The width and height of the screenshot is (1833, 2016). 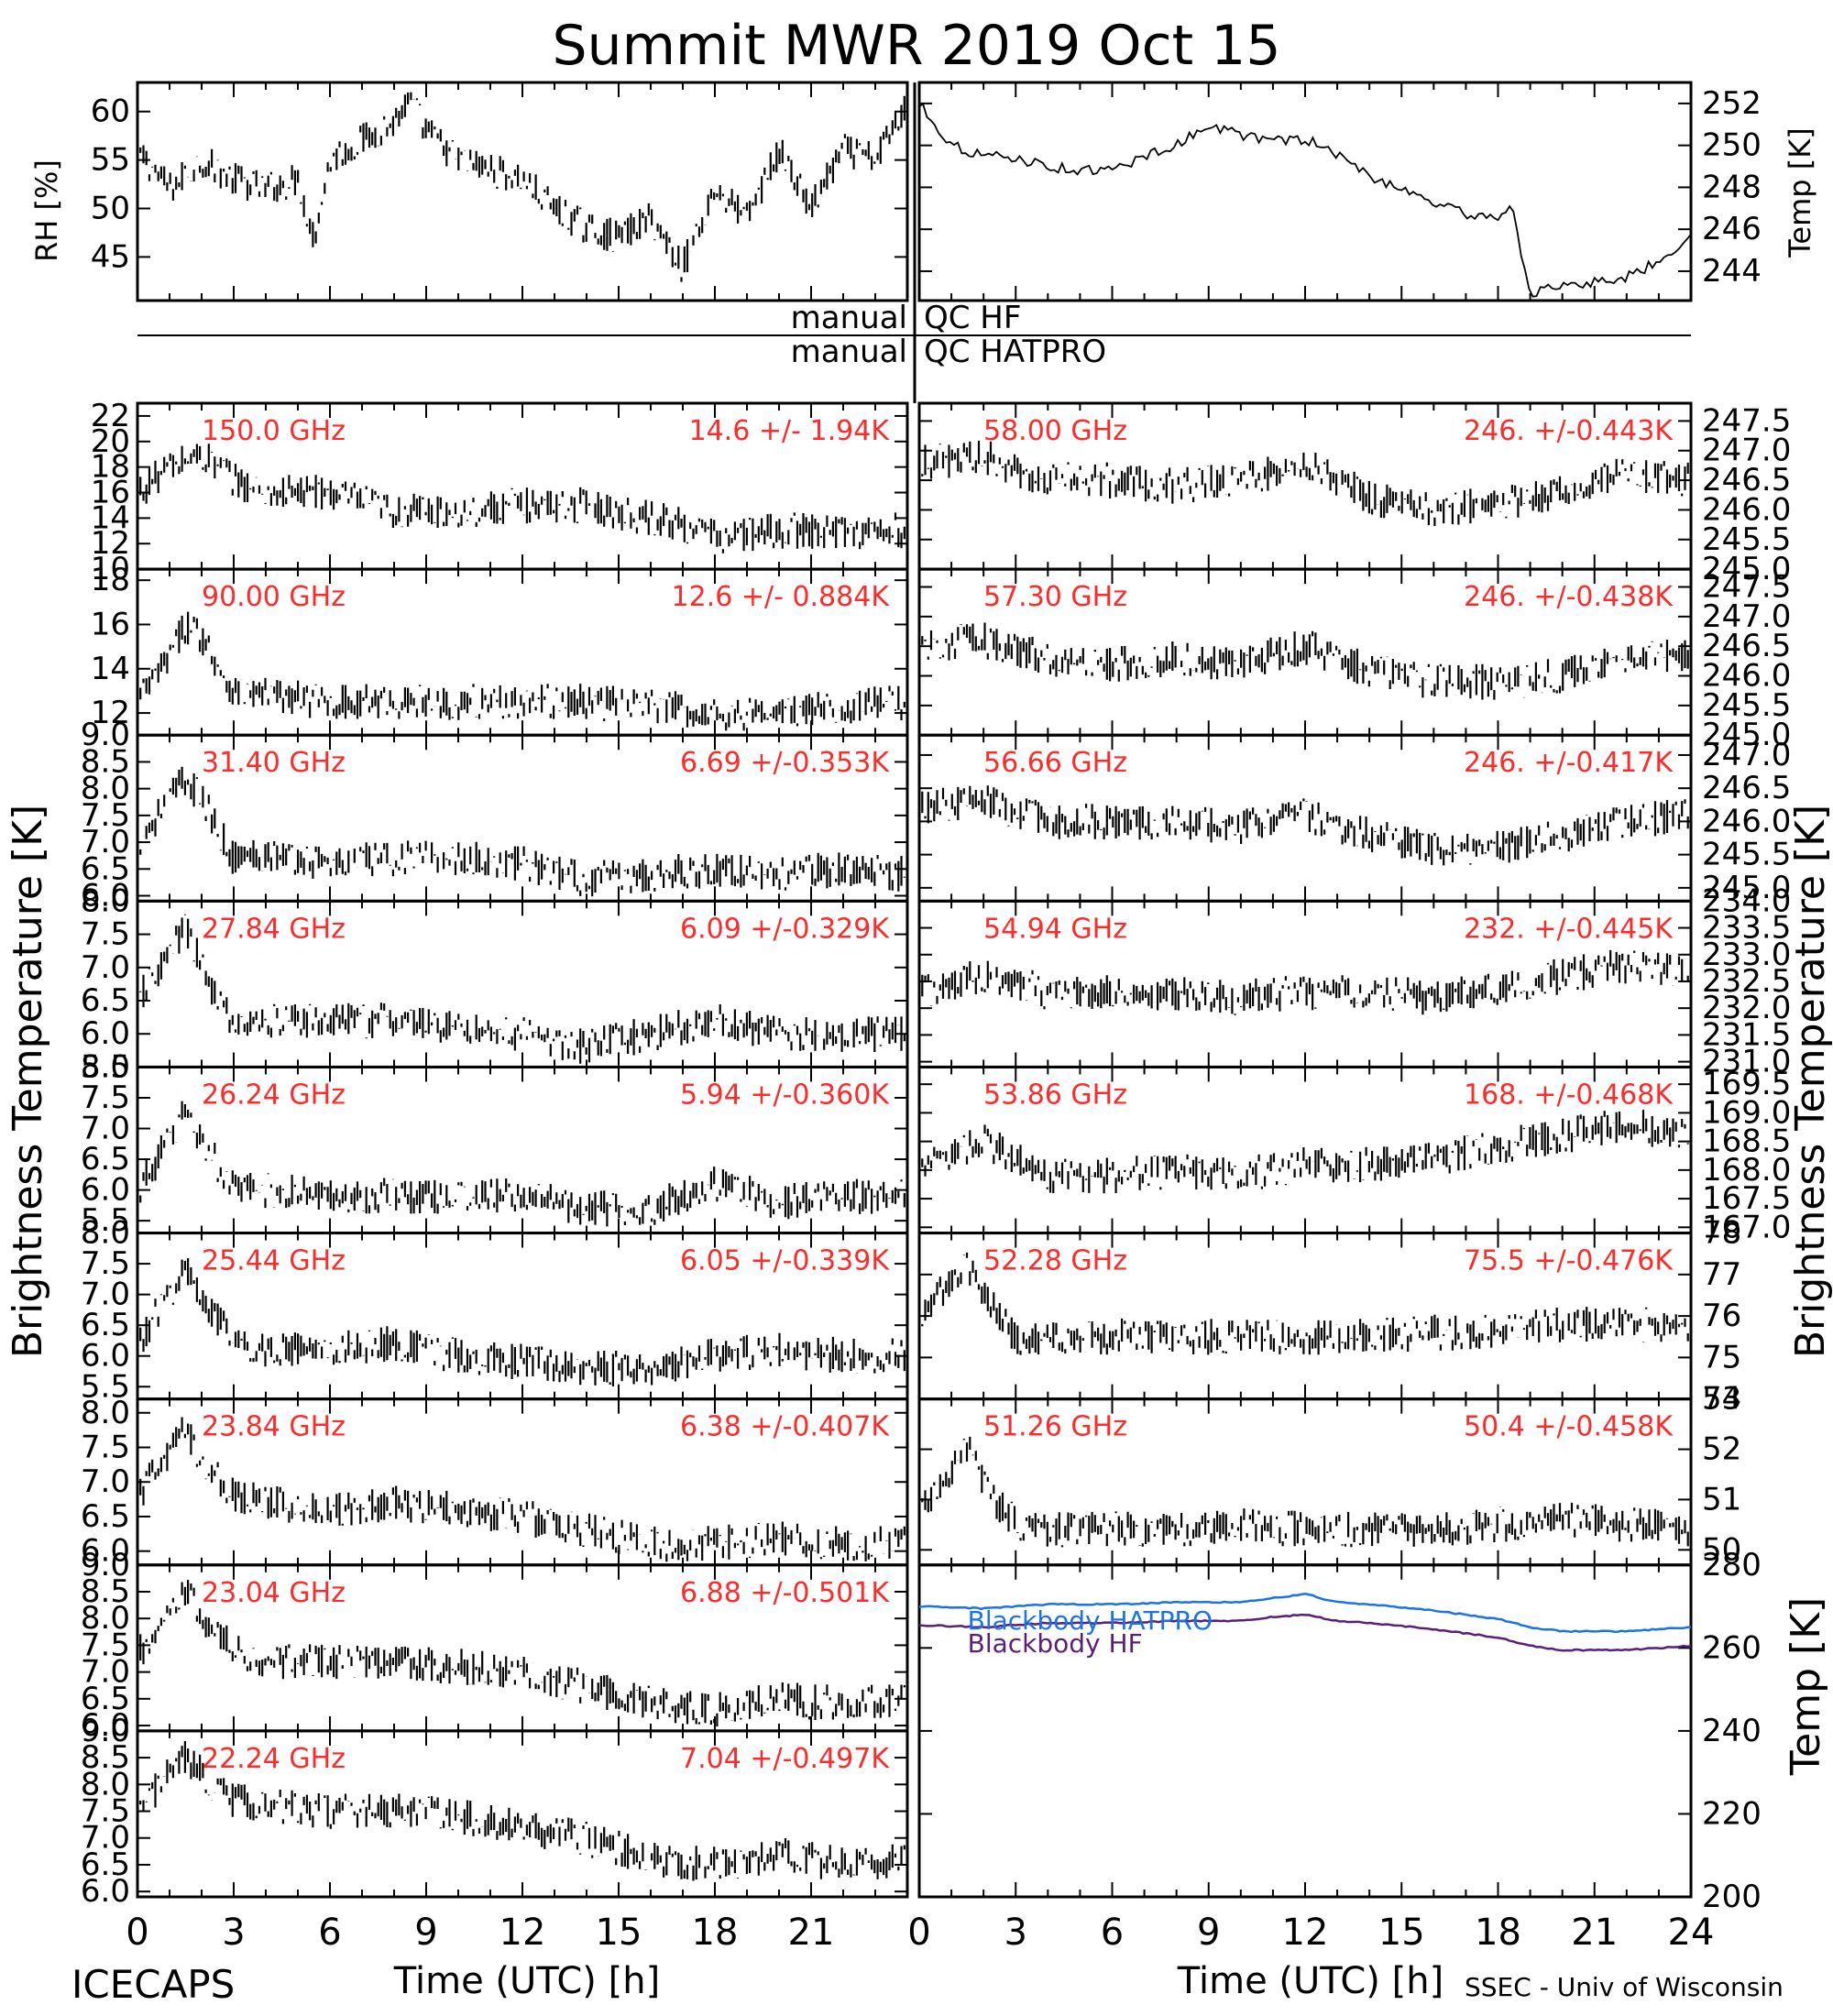 I want to click on y-tick-label: 53, so click(x=1721, y=1399).